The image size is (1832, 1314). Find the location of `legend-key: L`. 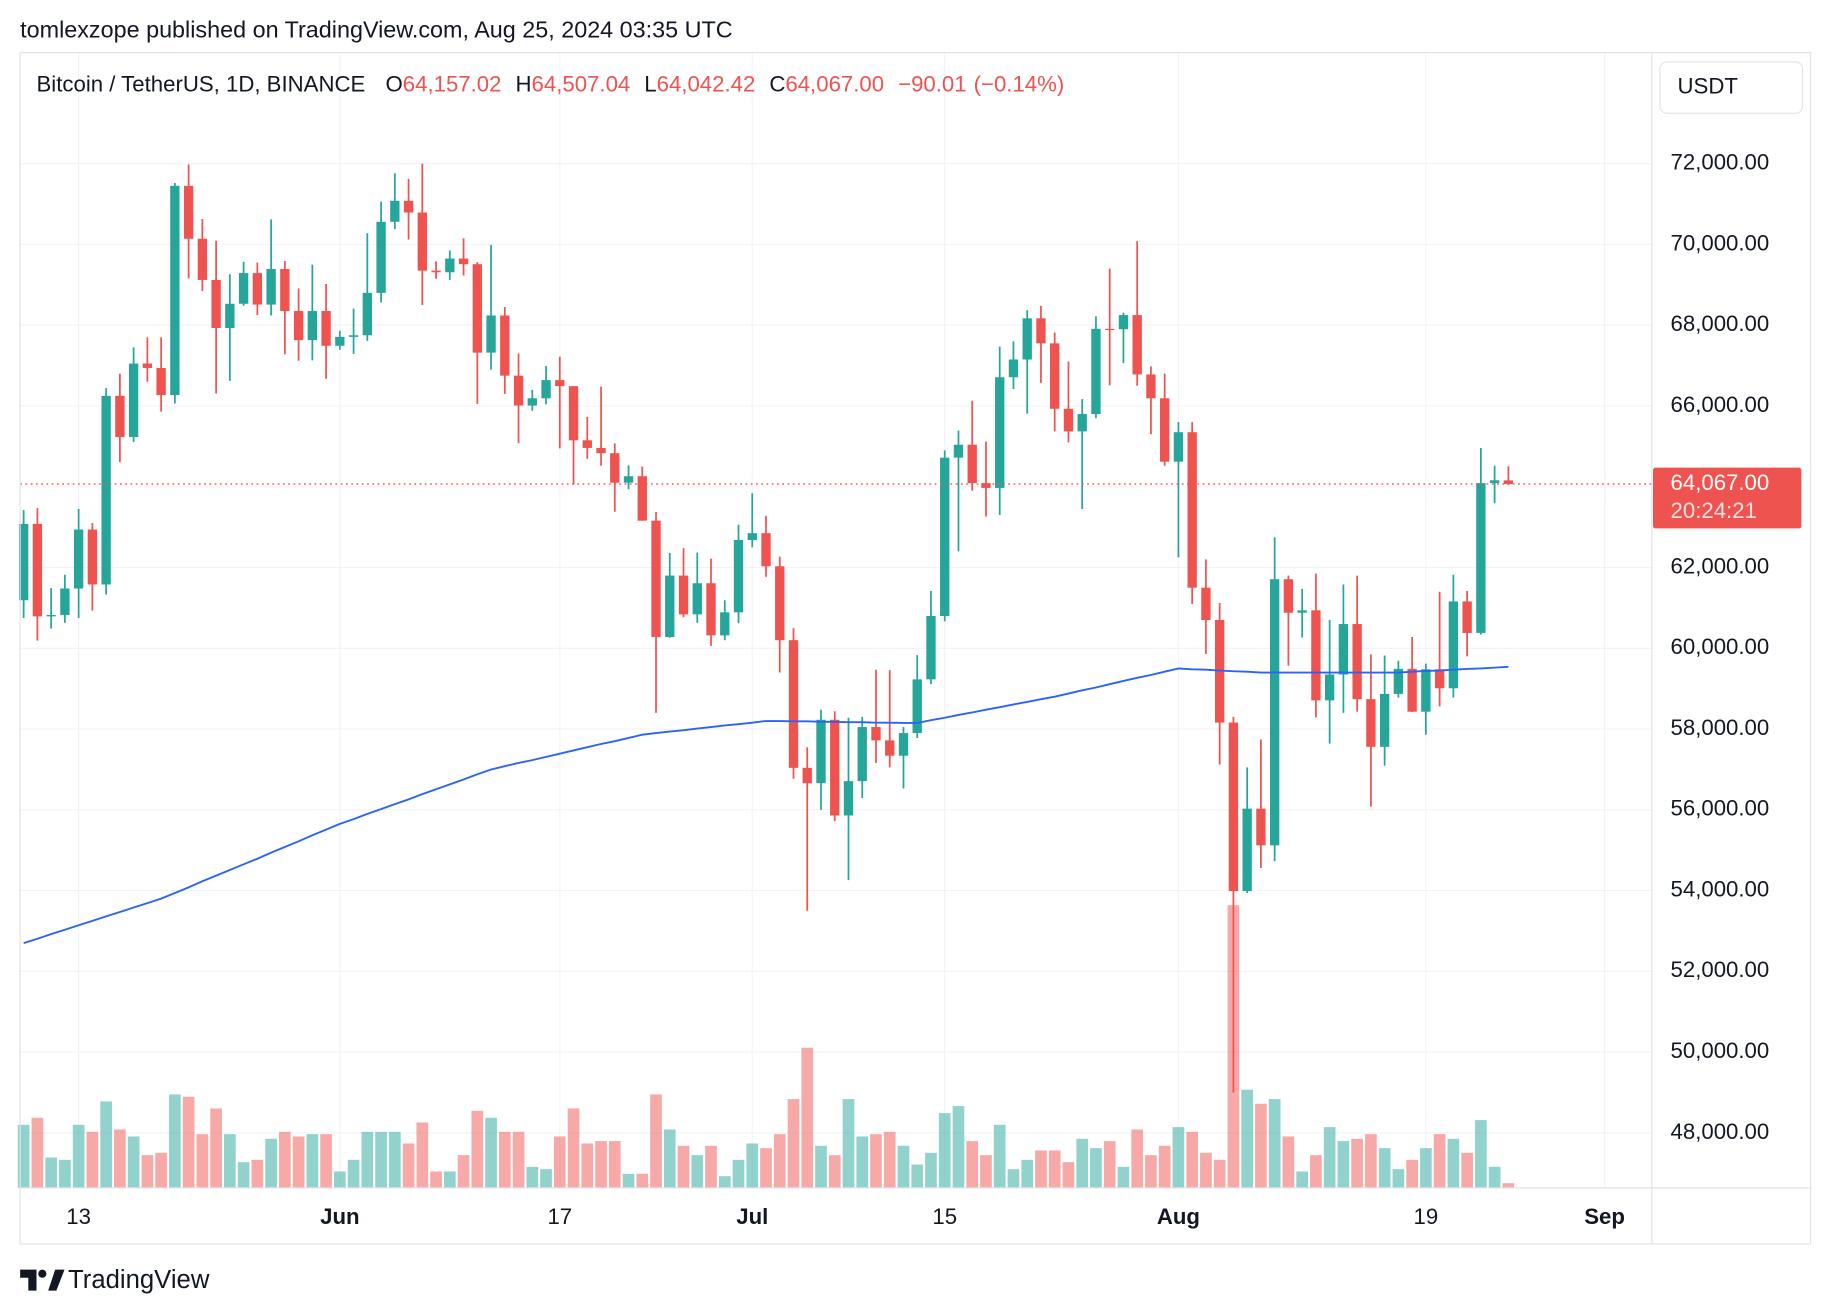

legend-key: L is located at coordinates (650, 83).